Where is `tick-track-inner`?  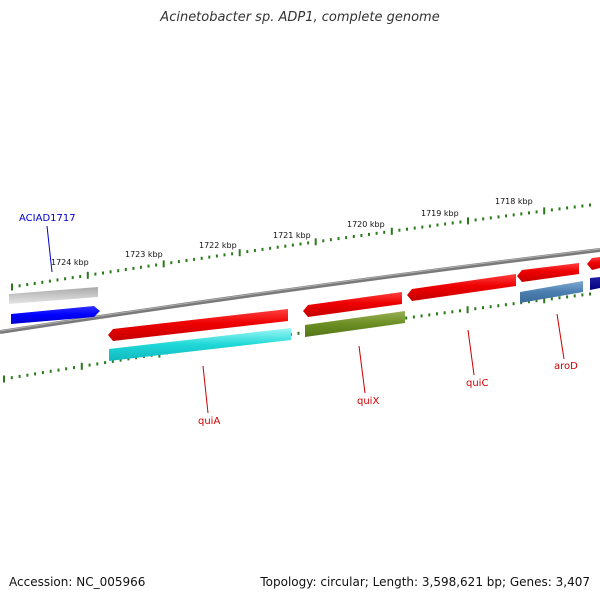
tick-track-inner is located at coordinates (297, 337).